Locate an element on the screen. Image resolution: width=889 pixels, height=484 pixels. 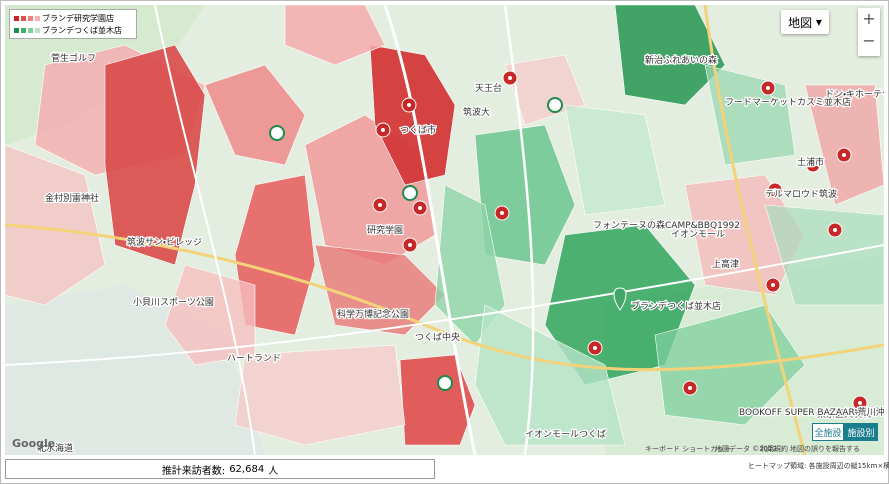
legend-label: ブランデ研究学園店 is located at coordinates (78, 18).